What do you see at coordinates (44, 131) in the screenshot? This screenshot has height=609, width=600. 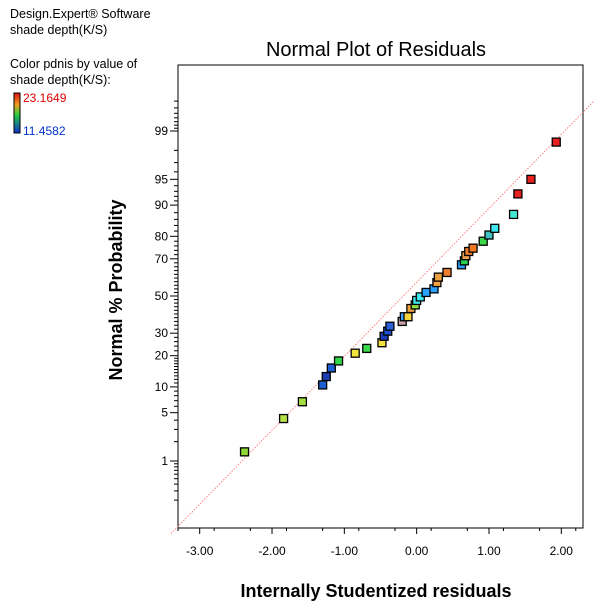 I see `legend-min-label: 11.4582` at bounding box center [44, 131].